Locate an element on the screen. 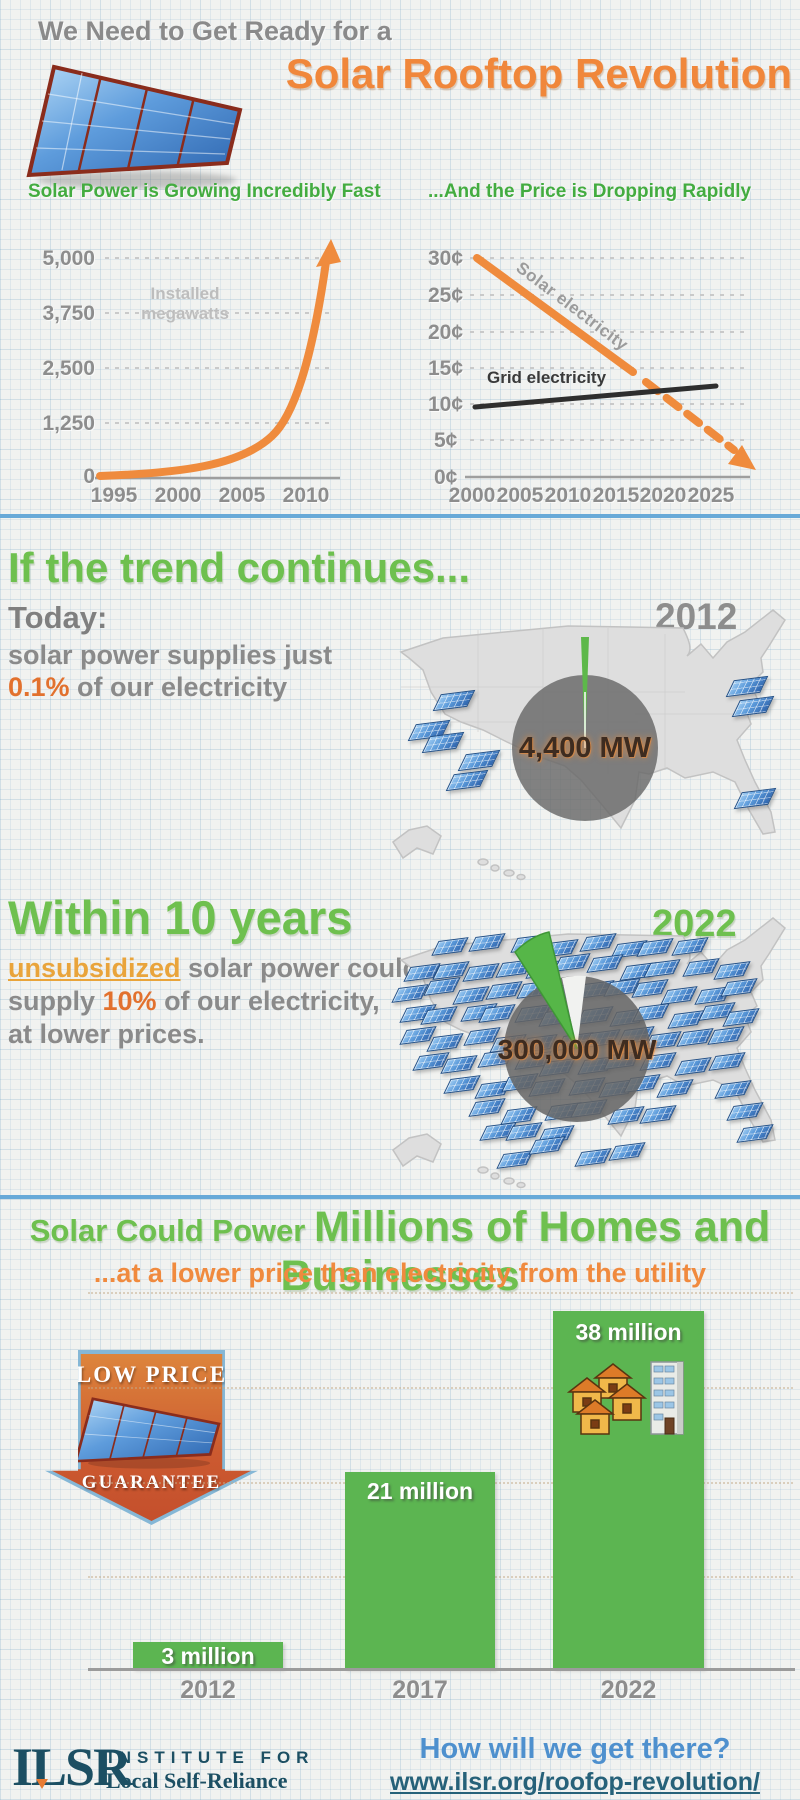 The image size is (800, 1800). price-chart-title: ...And the Price is Dropping Rapidly is located at coordinates (590, 191).